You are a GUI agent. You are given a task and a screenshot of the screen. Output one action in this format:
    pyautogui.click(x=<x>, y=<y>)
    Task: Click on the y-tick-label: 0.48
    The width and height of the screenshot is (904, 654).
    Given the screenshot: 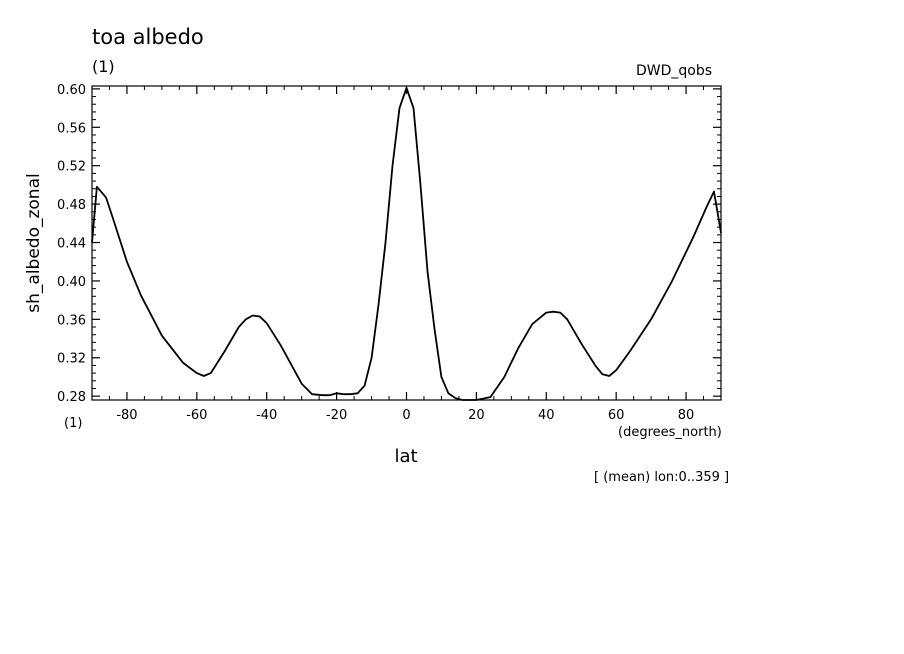 What is the action you would take?
    pyautogui.click(x=71, y=205)
    